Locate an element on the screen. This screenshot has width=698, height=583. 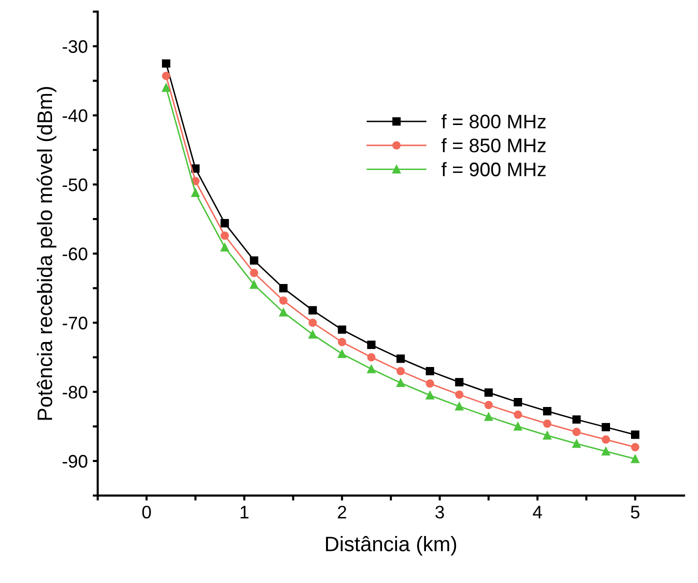
legend-label: f = 900 MHz is located at coordinates (494, 169).